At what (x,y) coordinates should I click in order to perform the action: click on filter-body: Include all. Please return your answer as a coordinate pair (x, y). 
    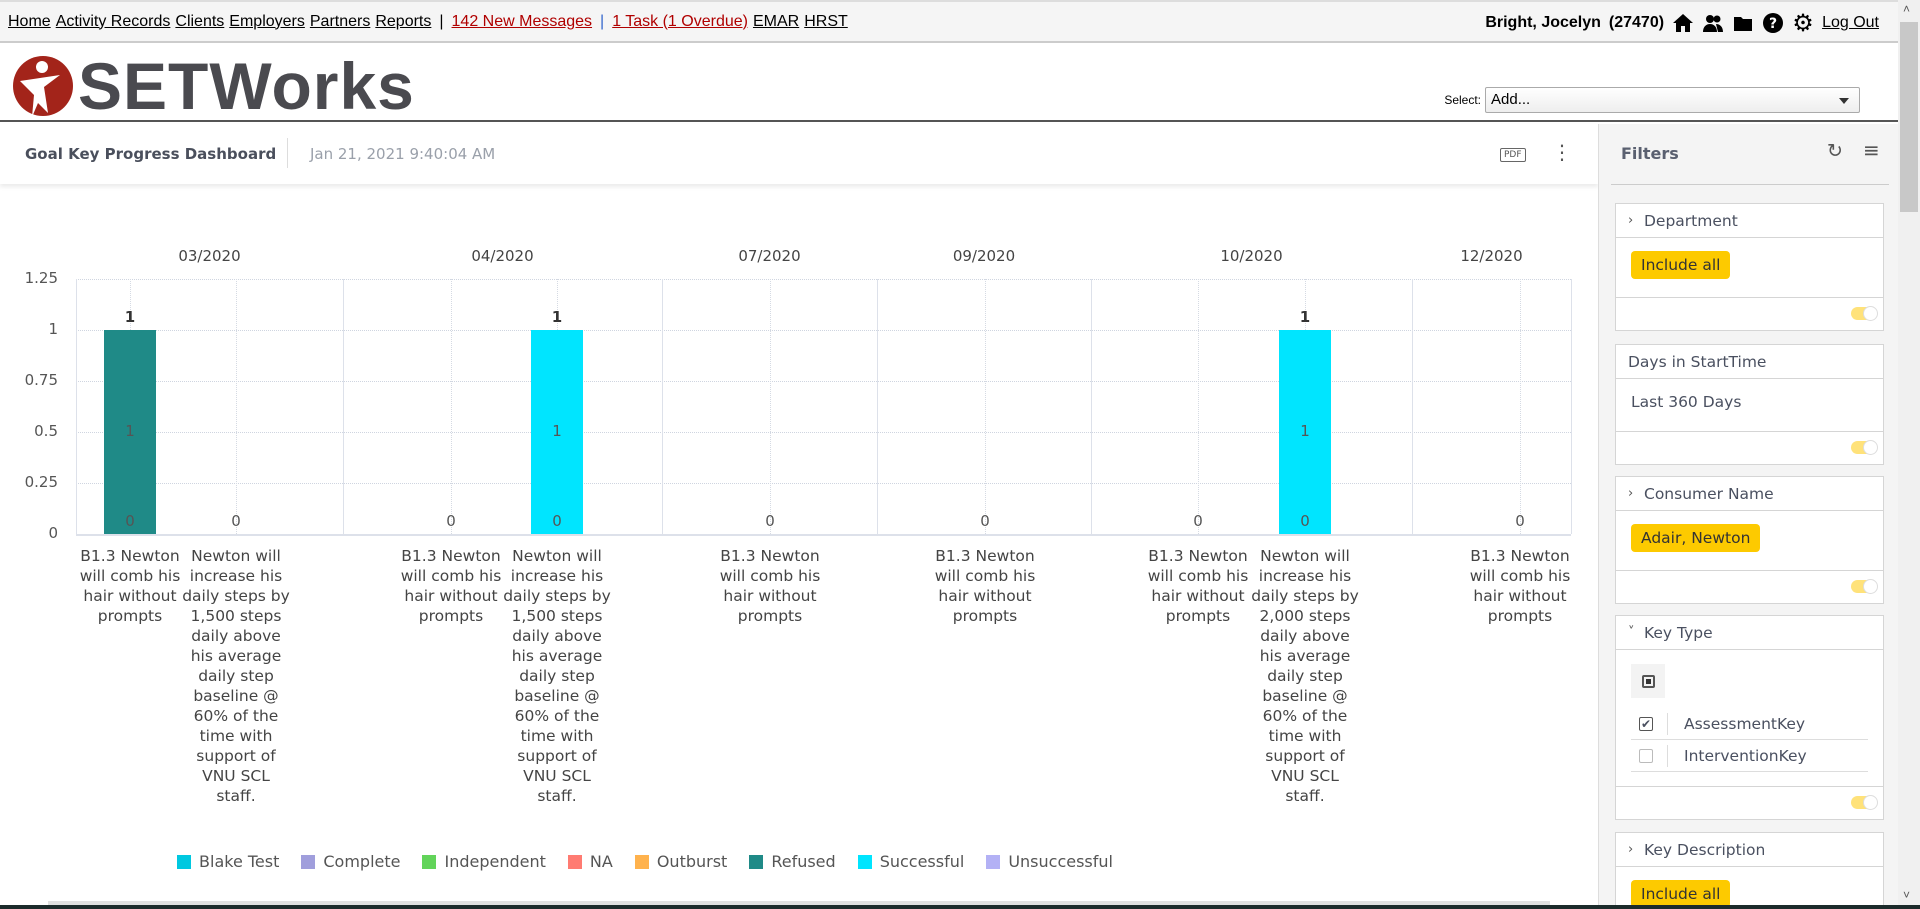
    Looking at the image, I should click on (1749, 268).